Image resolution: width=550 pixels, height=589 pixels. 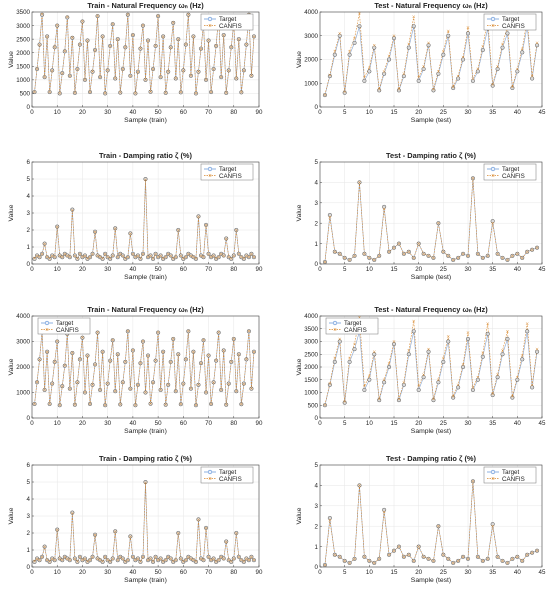 I want to click on x-tick-label: 80, so click(x=233, y=572).